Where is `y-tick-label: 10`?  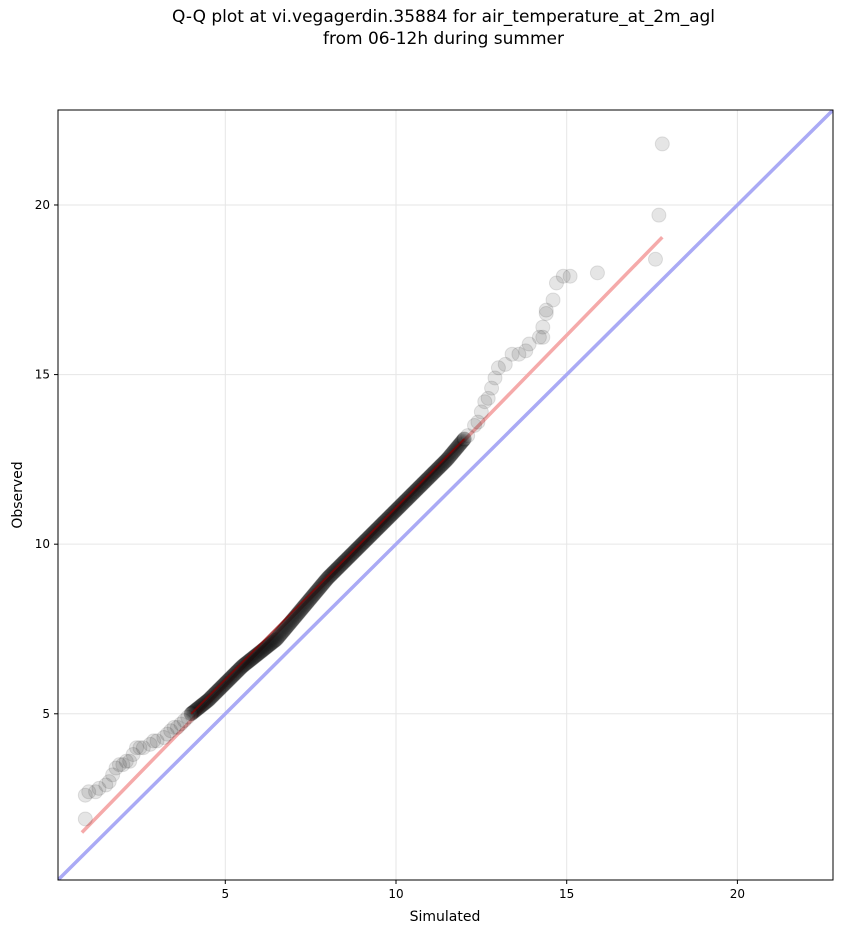
y-tick-label: 10 is located at coordinates (42, 544).